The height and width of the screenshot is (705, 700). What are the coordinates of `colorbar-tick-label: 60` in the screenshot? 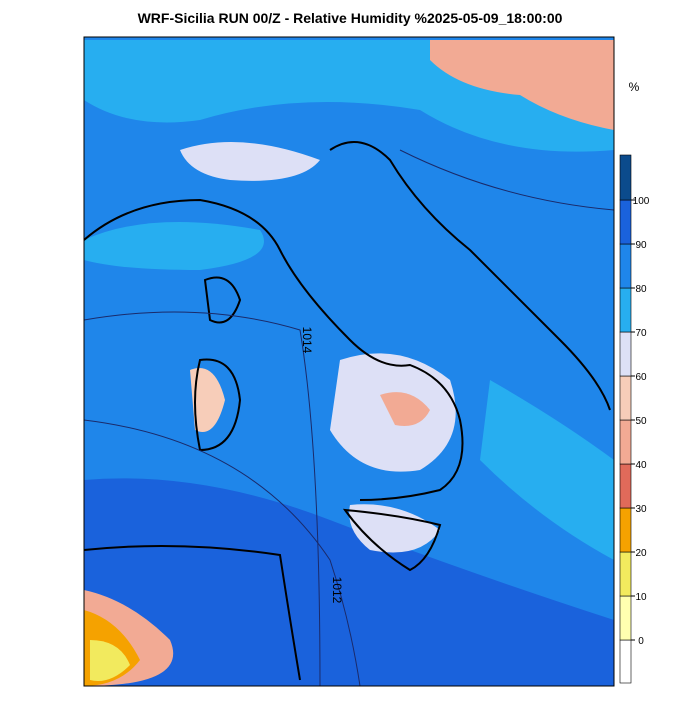 It's located at (641, 377).